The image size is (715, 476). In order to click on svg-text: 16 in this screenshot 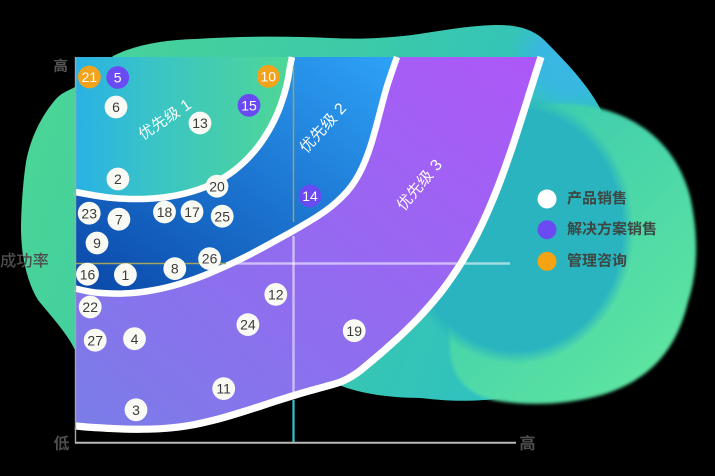, I will do `click(88, 274)`.